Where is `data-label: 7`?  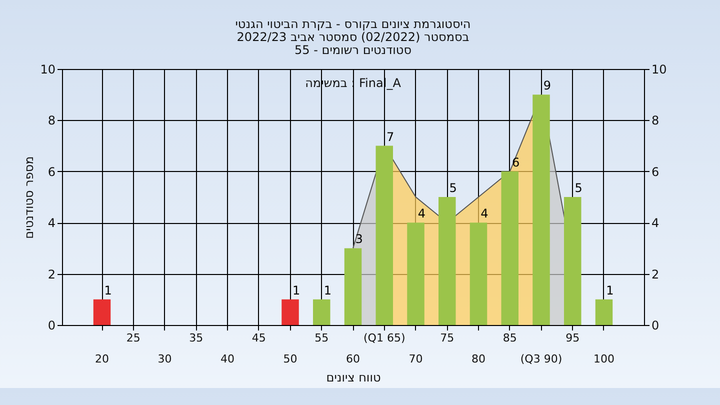 data-label: 7 is located at coordinates (390, 137).